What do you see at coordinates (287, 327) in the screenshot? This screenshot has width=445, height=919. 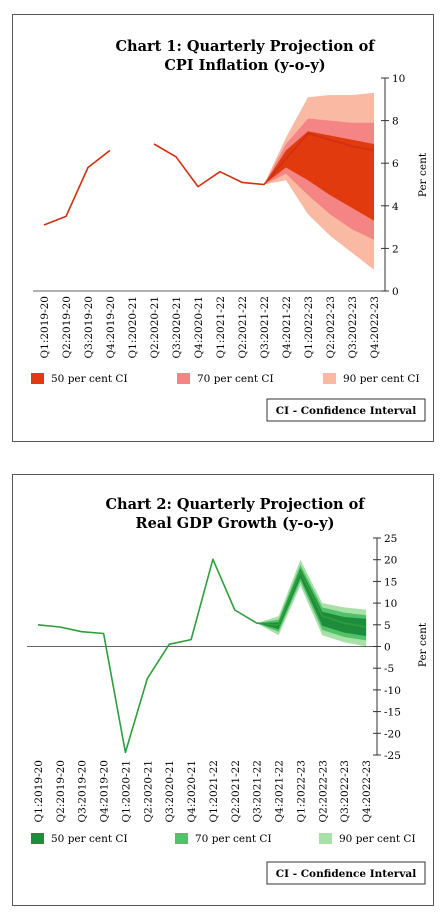 I see `cpi-x-tick-label: Q4:2021-22` at bounding box center [287, 327].